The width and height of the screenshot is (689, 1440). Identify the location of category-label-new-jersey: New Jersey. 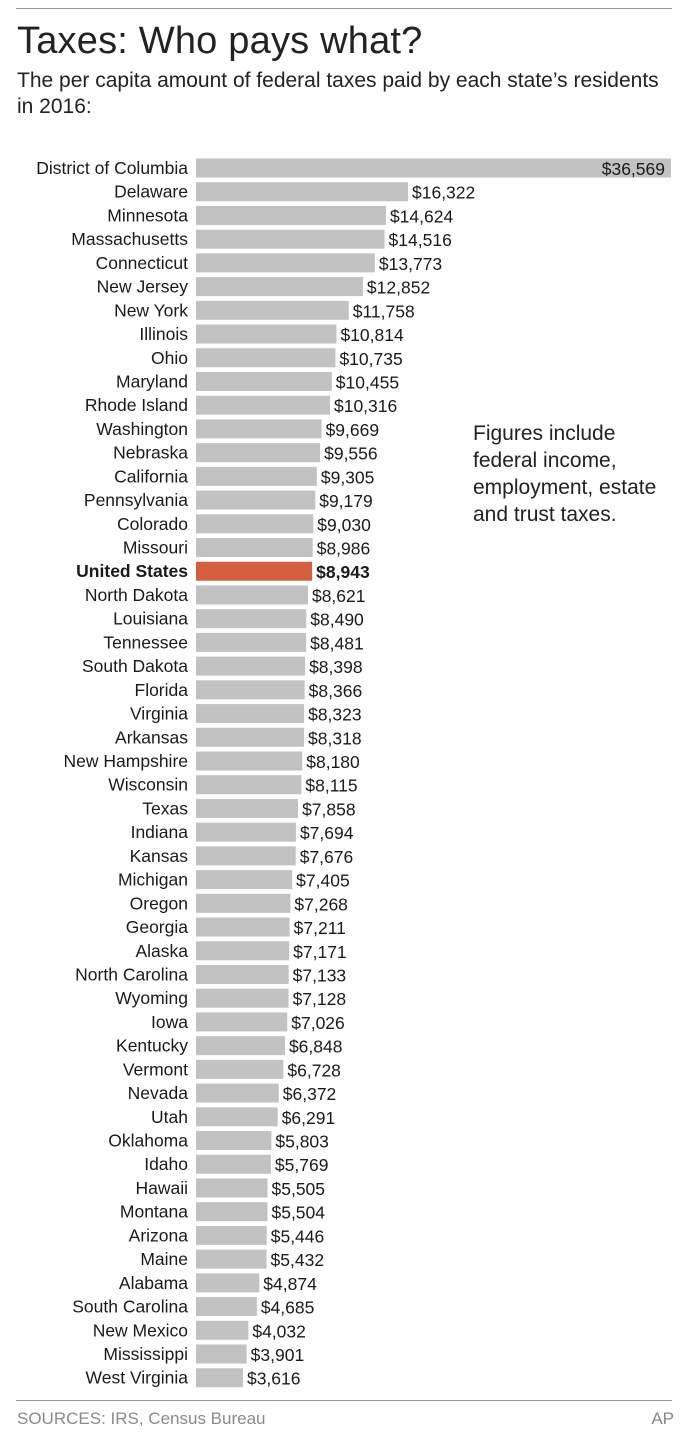
(143, 287).